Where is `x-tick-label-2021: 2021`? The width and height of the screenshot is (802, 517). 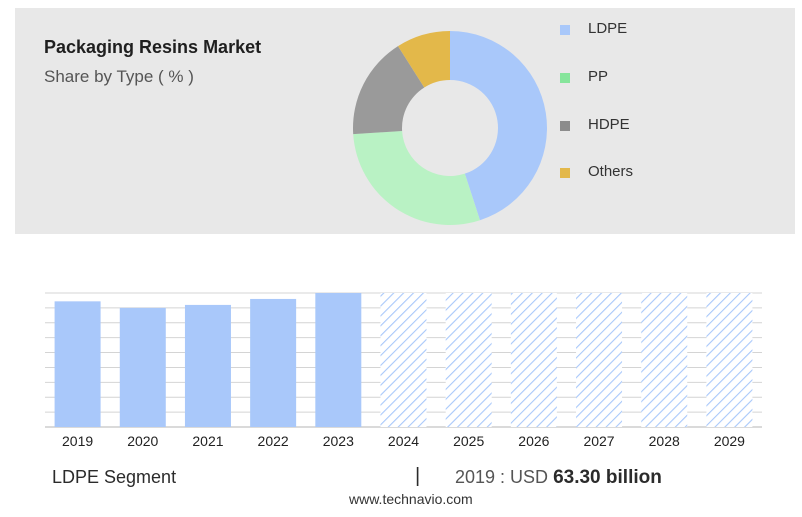
x-tick-label-2021: 2021 is located at coordinates (207, 441).